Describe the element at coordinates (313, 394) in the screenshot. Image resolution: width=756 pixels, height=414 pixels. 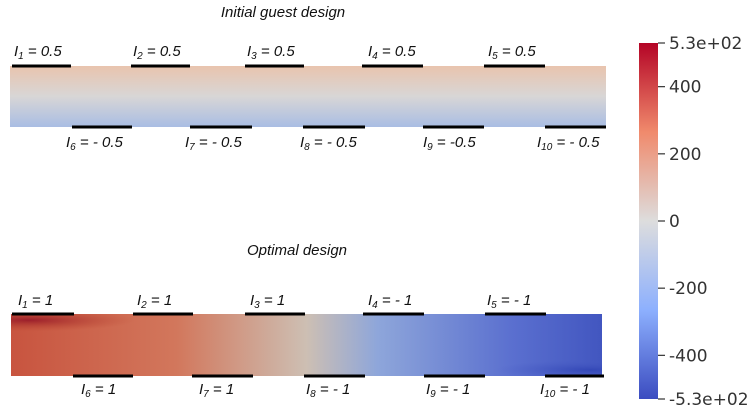
I see `electrode-label-8-subscript: 8` at that location.